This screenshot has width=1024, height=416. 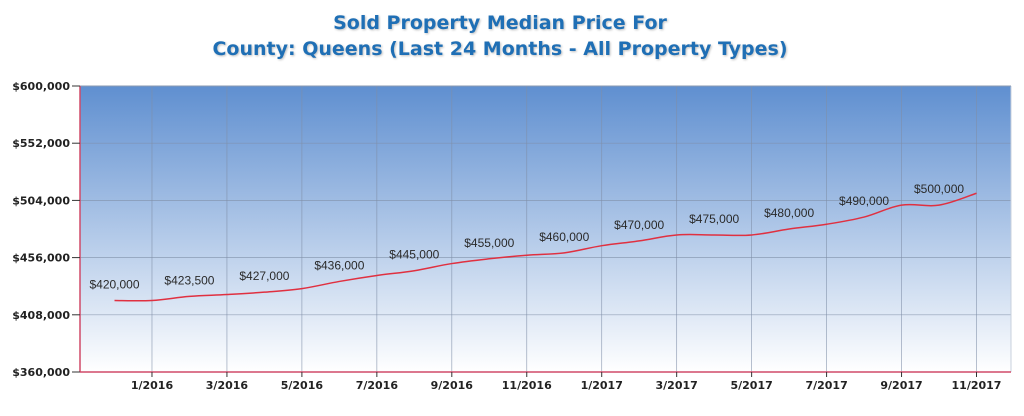 What do you see at coordinates (751, 385) in the screenshot?
I see `x-tick-label: 5/2017` at bounding box center [751, 385].